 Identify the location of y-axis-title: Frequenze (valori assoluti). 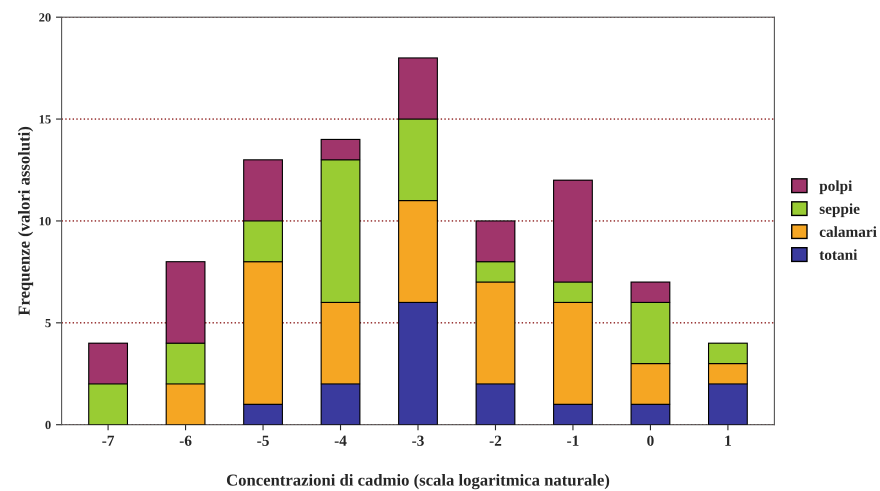
(26, 221).